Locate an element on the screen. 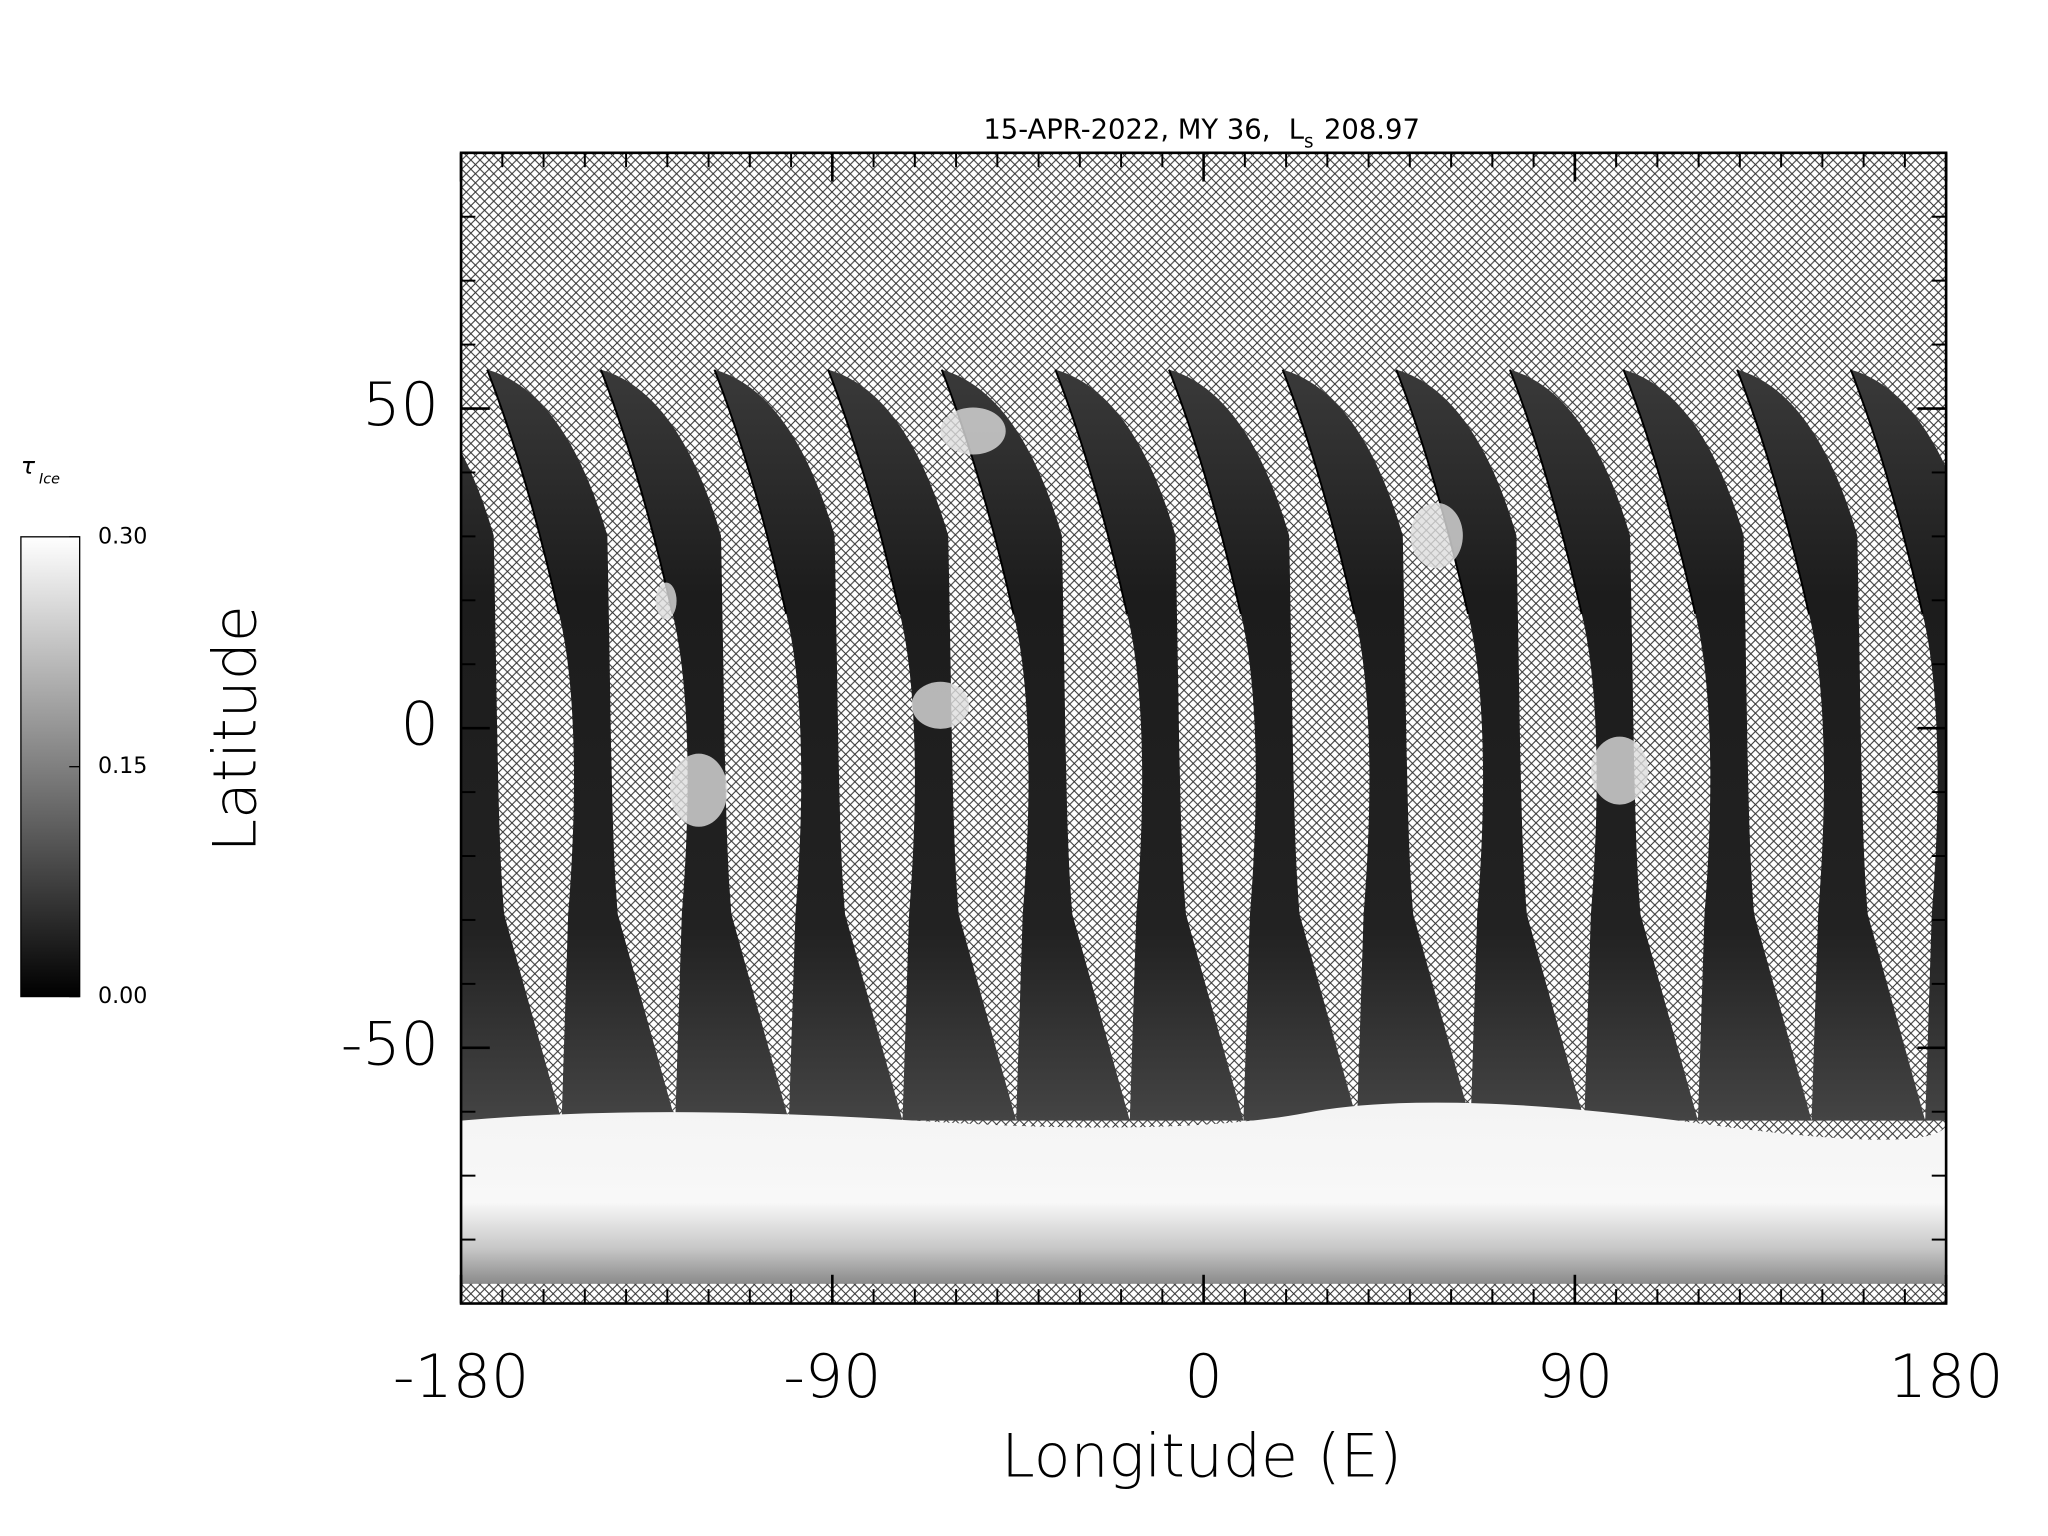 Image resolution: width=2048 pixels, height=1536 pixels. y-tick-label: 0 is located at coordinates (420, 725).